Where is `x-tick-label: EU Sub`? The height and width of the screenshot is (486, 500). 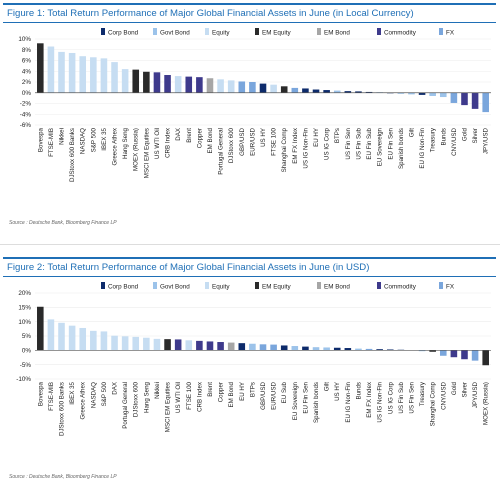 x-tick-label: EU Sub is located at coordinates (284, 392).